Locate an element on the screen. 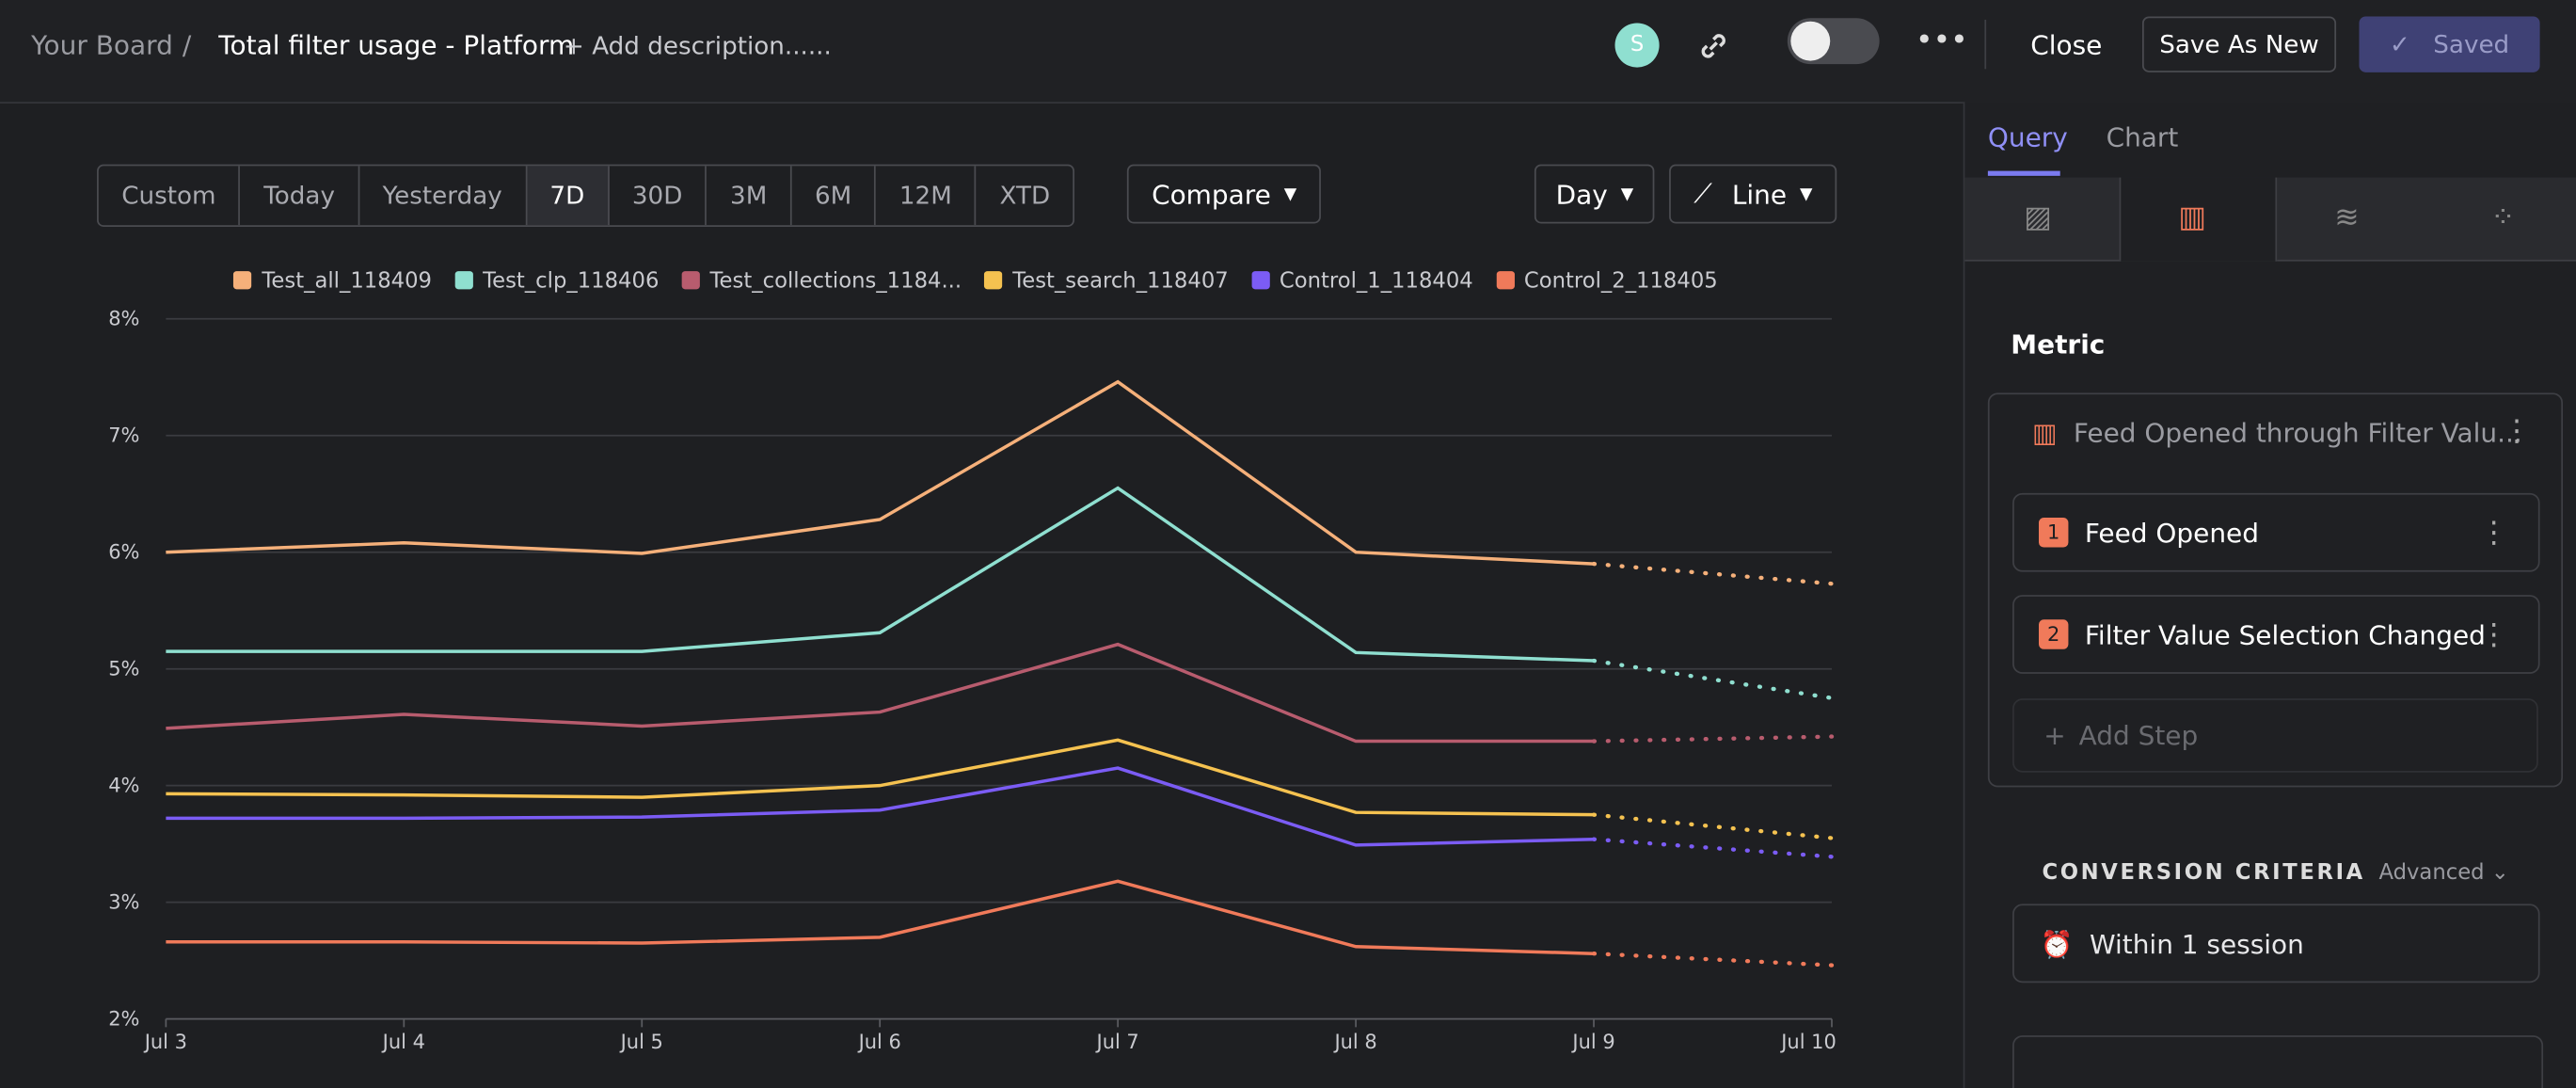 The height and width of the screenshot is (1088, 2576). compare-label: Compare is located at coordinates (1211, 194).